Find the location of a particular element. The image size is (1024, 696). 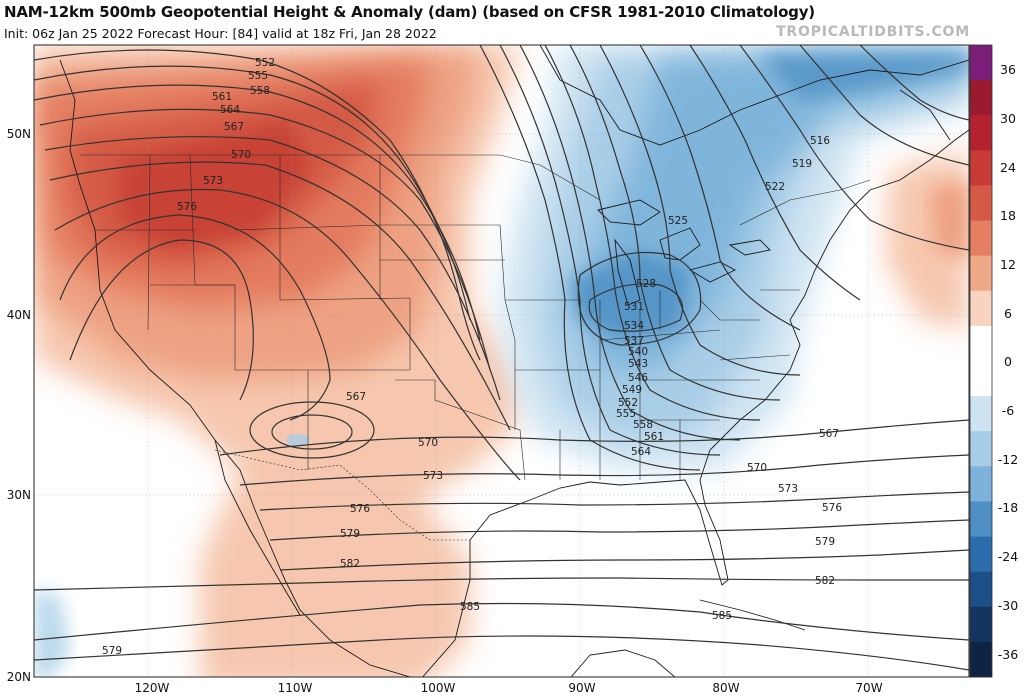

lat-label: 40N is located at coordinates (19, 315).